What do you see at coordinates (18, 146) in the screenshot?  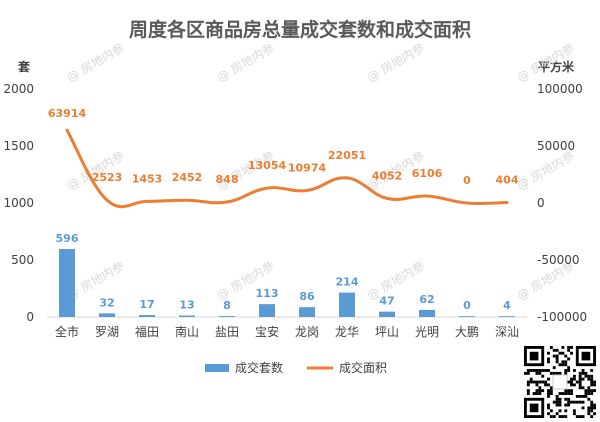 I see `left-tick-label: 1500` at bounding box center [18, 146].